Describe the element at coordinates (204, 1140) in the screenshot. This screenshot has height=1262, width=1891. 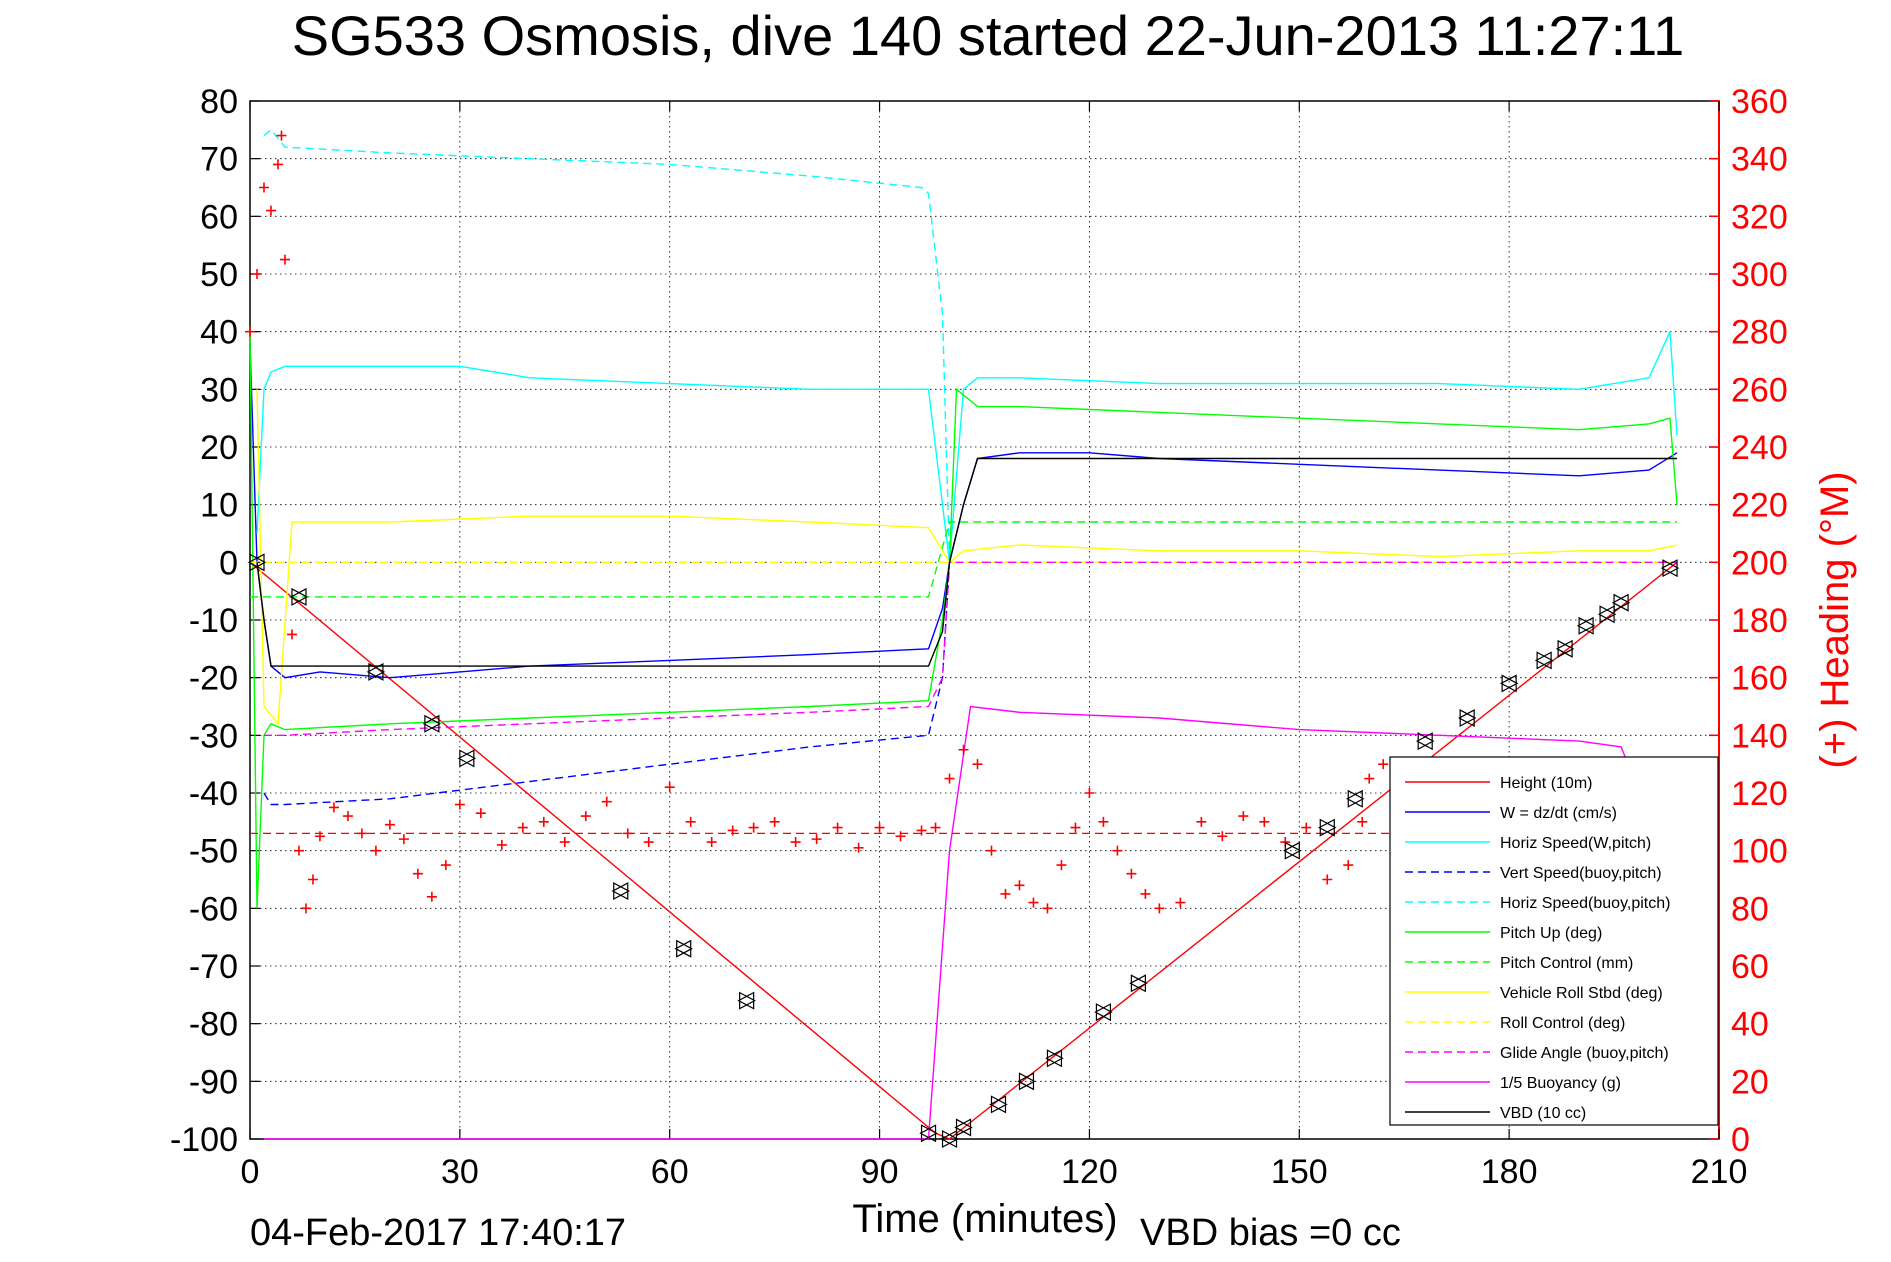
I see `left-tick-label: -100` at that location.